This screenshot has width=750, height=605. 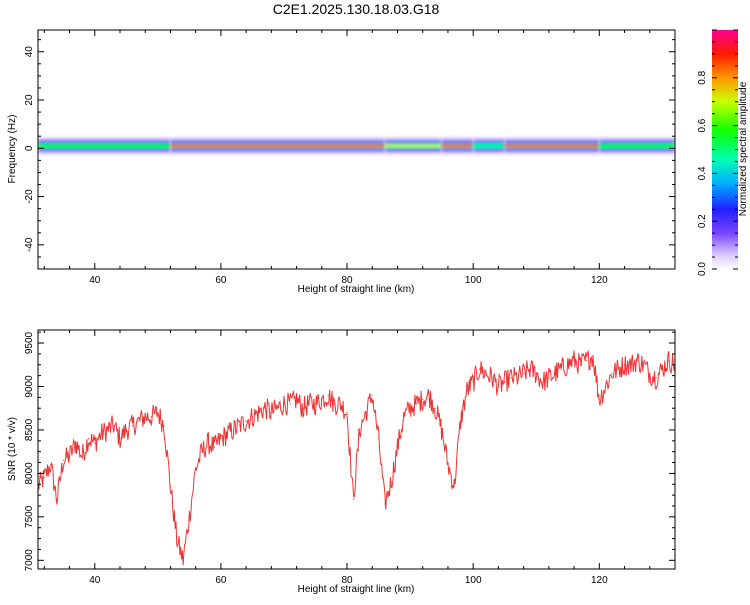 I want to click on spectrogram-ytick-label: -20, so click(x=29, y=196).